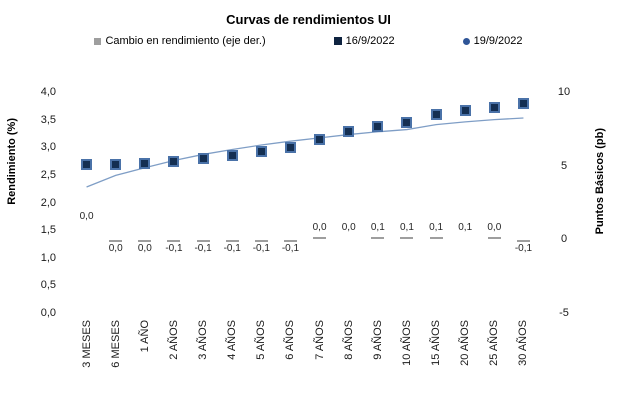  What do you see at coordinates (494, 343) in the screenshot?
I see `x-axis-category-label: 25 AÑOS` at bounding box center [494, 343].